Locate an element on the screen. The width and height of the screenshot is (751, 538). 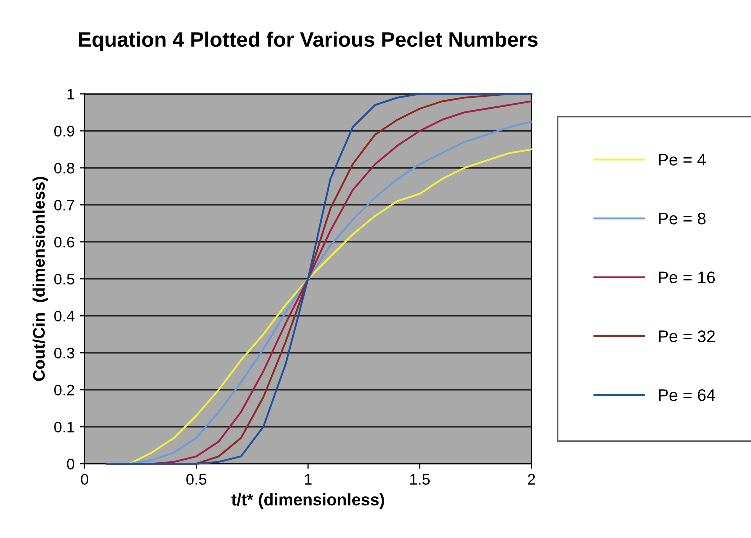
legend-label: Pe = 64 is located at coordinates (687, 396).